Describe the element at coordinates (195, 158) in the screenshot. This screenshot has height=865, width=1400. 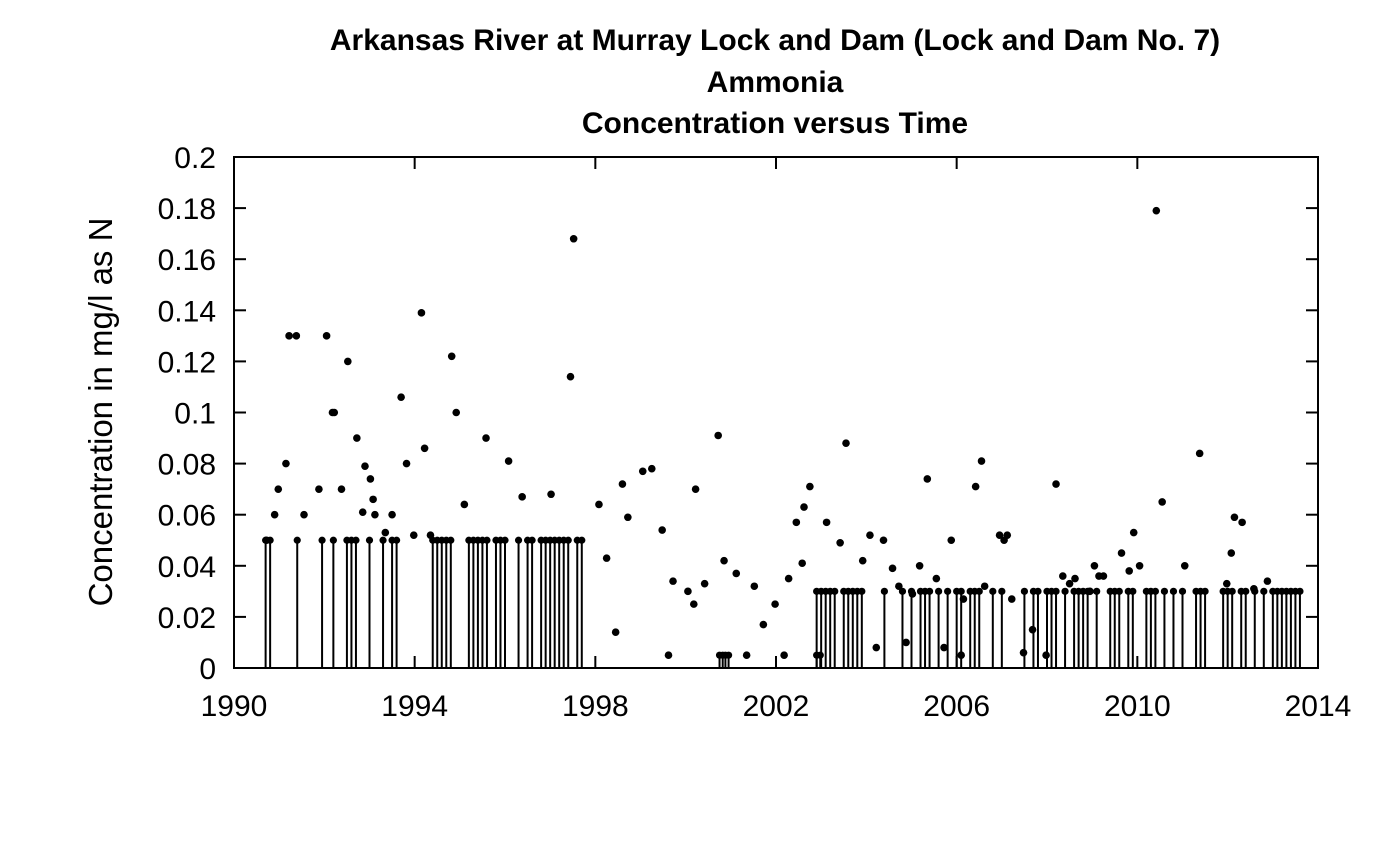
I see `y-tick-label: 0.2` at that location.